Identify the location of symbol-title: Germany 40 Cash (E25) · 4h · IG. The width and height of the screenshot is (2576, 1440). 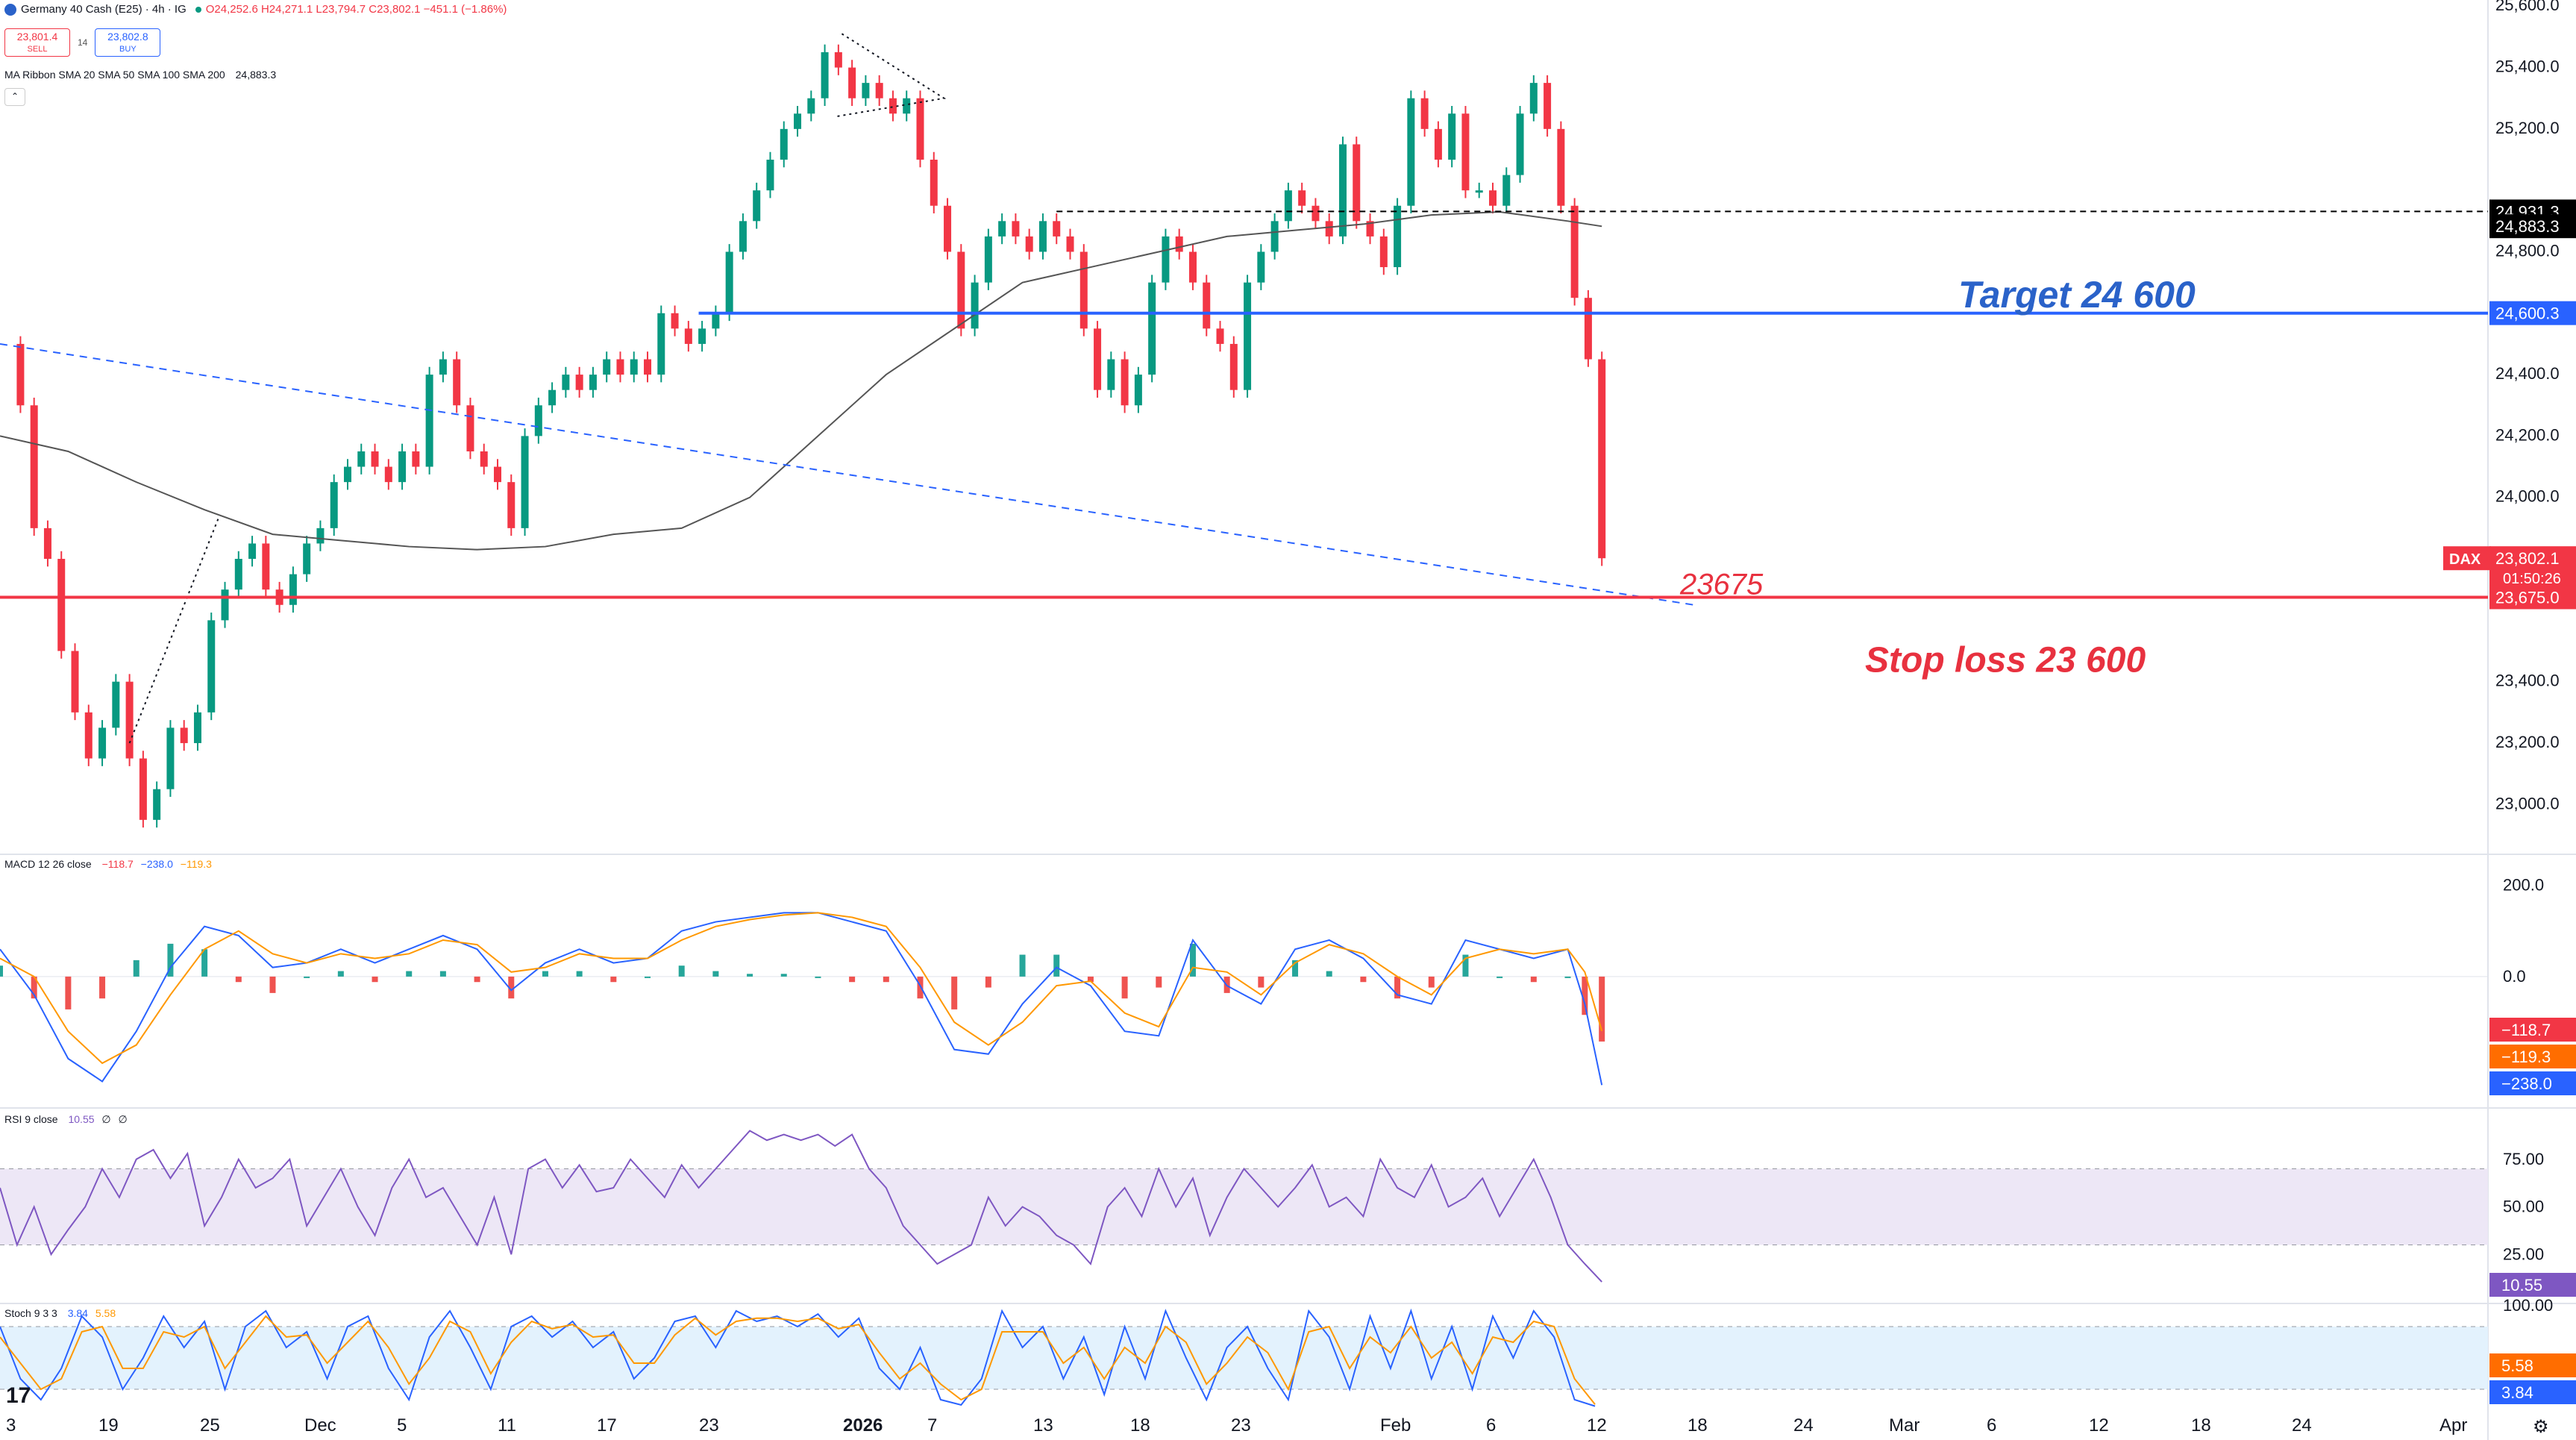
(104, 9).